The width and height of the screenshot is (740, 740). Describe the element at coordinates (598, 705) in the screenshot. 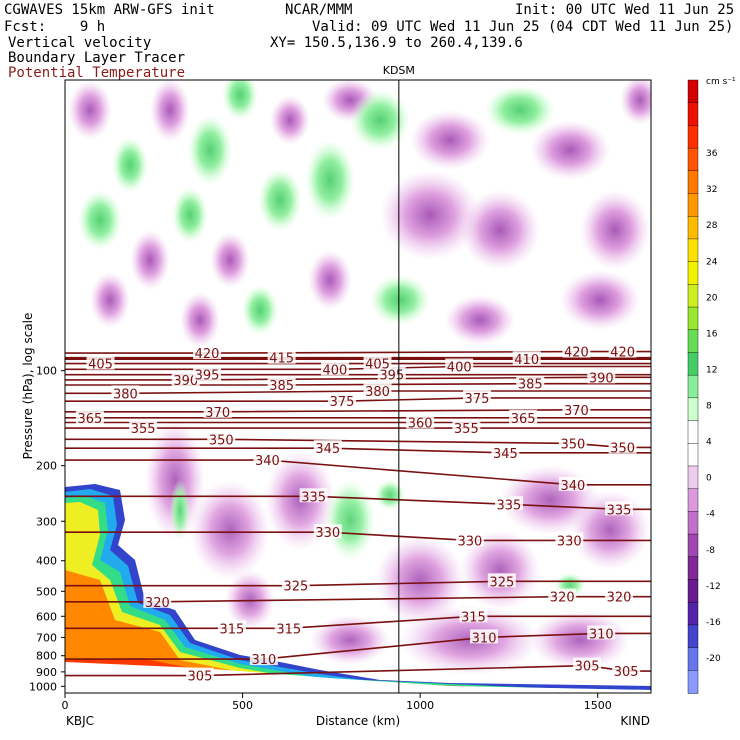

I see `x-tick-label: 1500` at that location.